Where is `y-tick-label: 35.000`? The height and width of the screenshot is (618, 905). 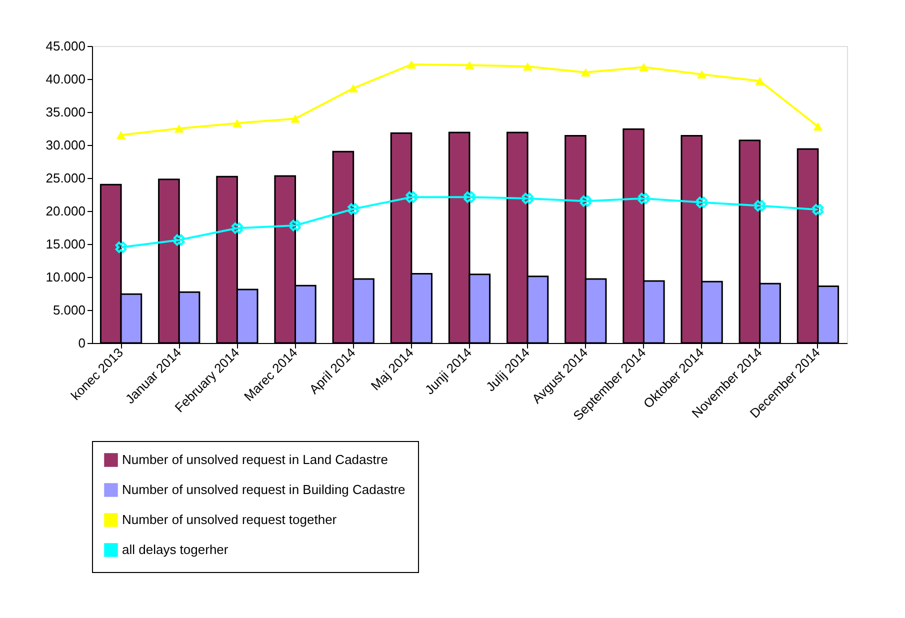 y-tick-label: 35.000 is located at coordinates (66, 112).